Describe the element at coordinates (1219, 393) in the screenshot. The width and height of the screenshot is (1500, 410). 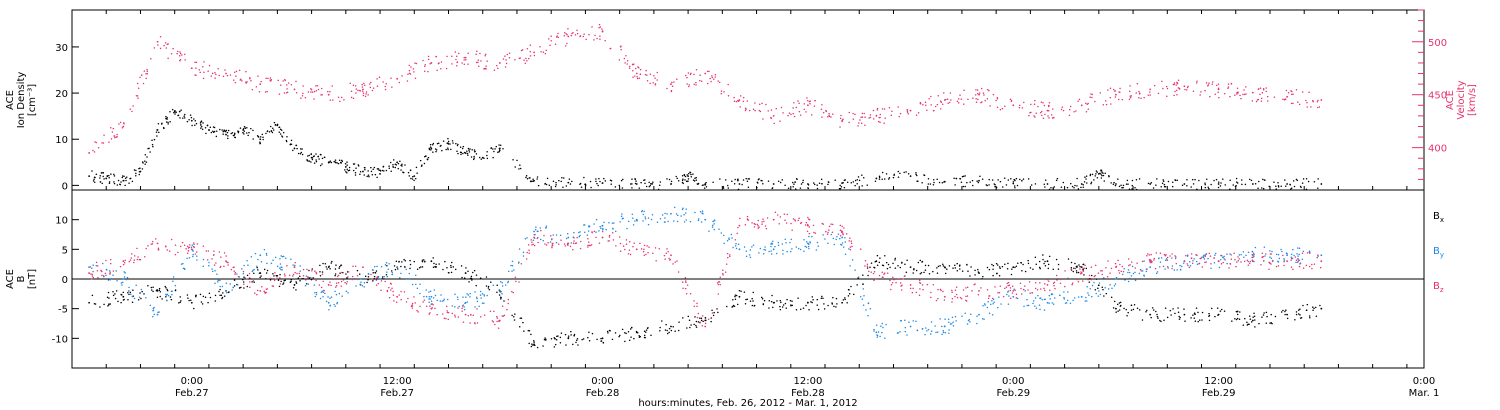
I see `x-tick-sublabel: Feb.29` at that location.